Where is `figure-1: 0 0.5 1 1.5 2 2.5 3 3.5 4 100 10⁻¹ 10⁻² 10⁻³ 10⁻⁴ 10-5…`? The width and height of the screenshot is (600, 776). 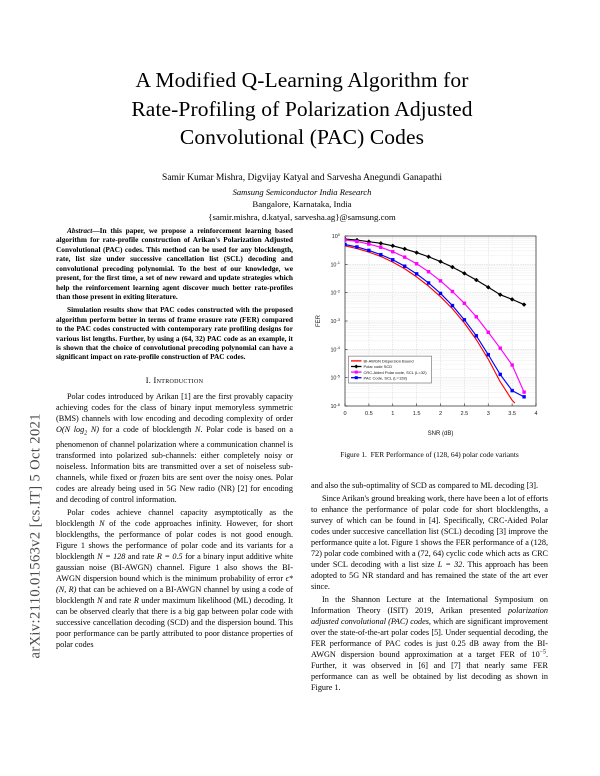
figure-1: 0 0.5 1 1.5 2 2.5 3 3.5 4 100 10⁻¹ 10⁻² 10⁻³ 10⁻⁴ 10-5… is located at coordinates (429, 343).